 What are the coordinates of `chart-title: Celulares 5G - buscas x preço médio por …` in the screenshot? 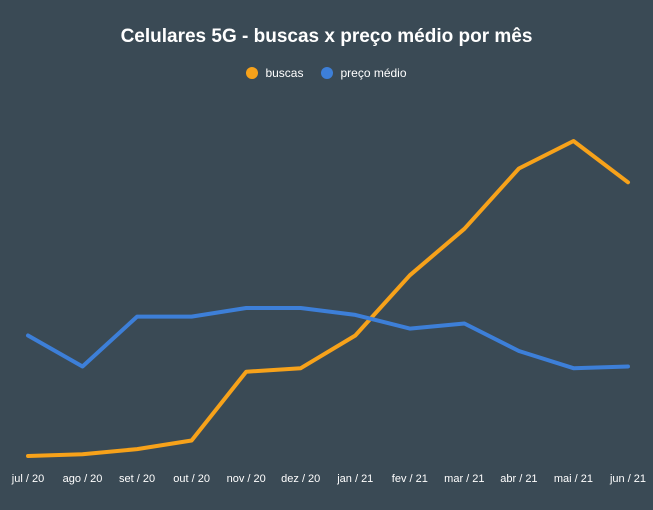 It's located at (326, 36).